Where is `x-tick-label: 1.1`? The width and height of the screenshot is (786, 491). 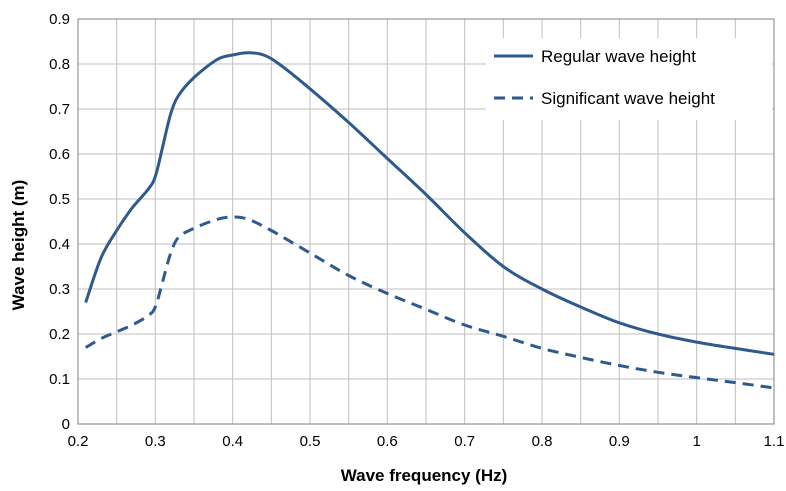
x-tick-label: 1.1 is located at coordinates (774, 441).